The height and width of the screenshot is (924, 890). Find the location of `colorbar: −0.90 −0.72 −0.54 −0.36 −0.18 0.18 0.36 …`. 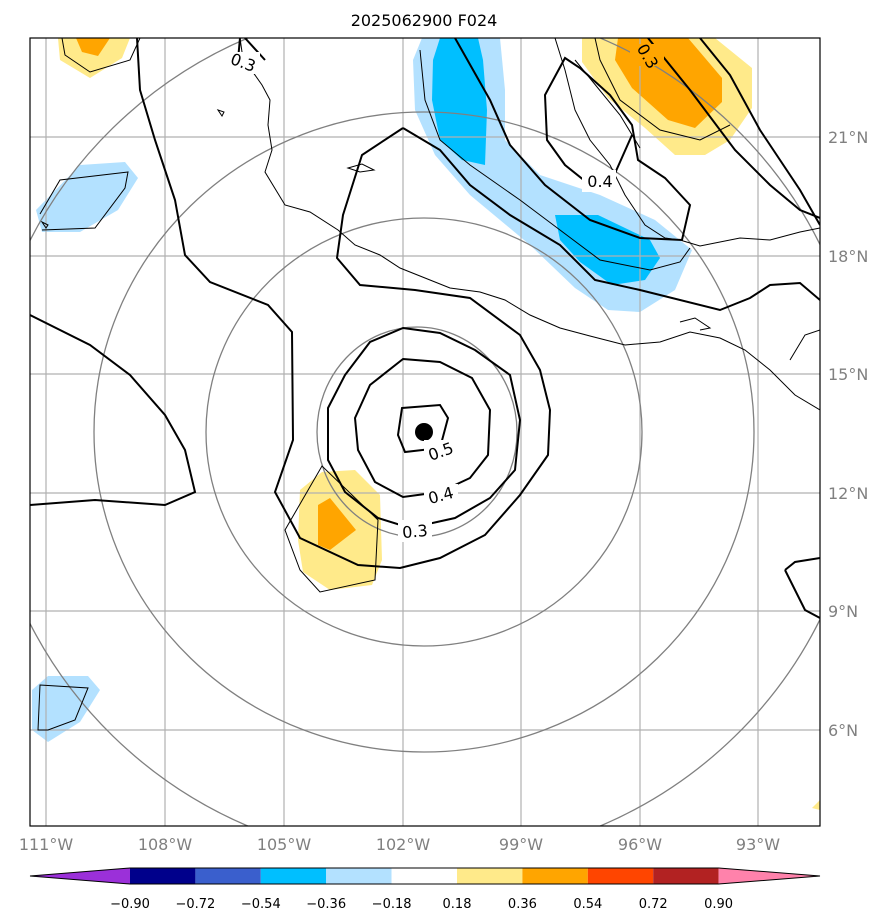

colorbar: −0.90 −0.72 −0.54 −0.36 −0.18 0.18 0.36 … is located at coordinates (425, 889).